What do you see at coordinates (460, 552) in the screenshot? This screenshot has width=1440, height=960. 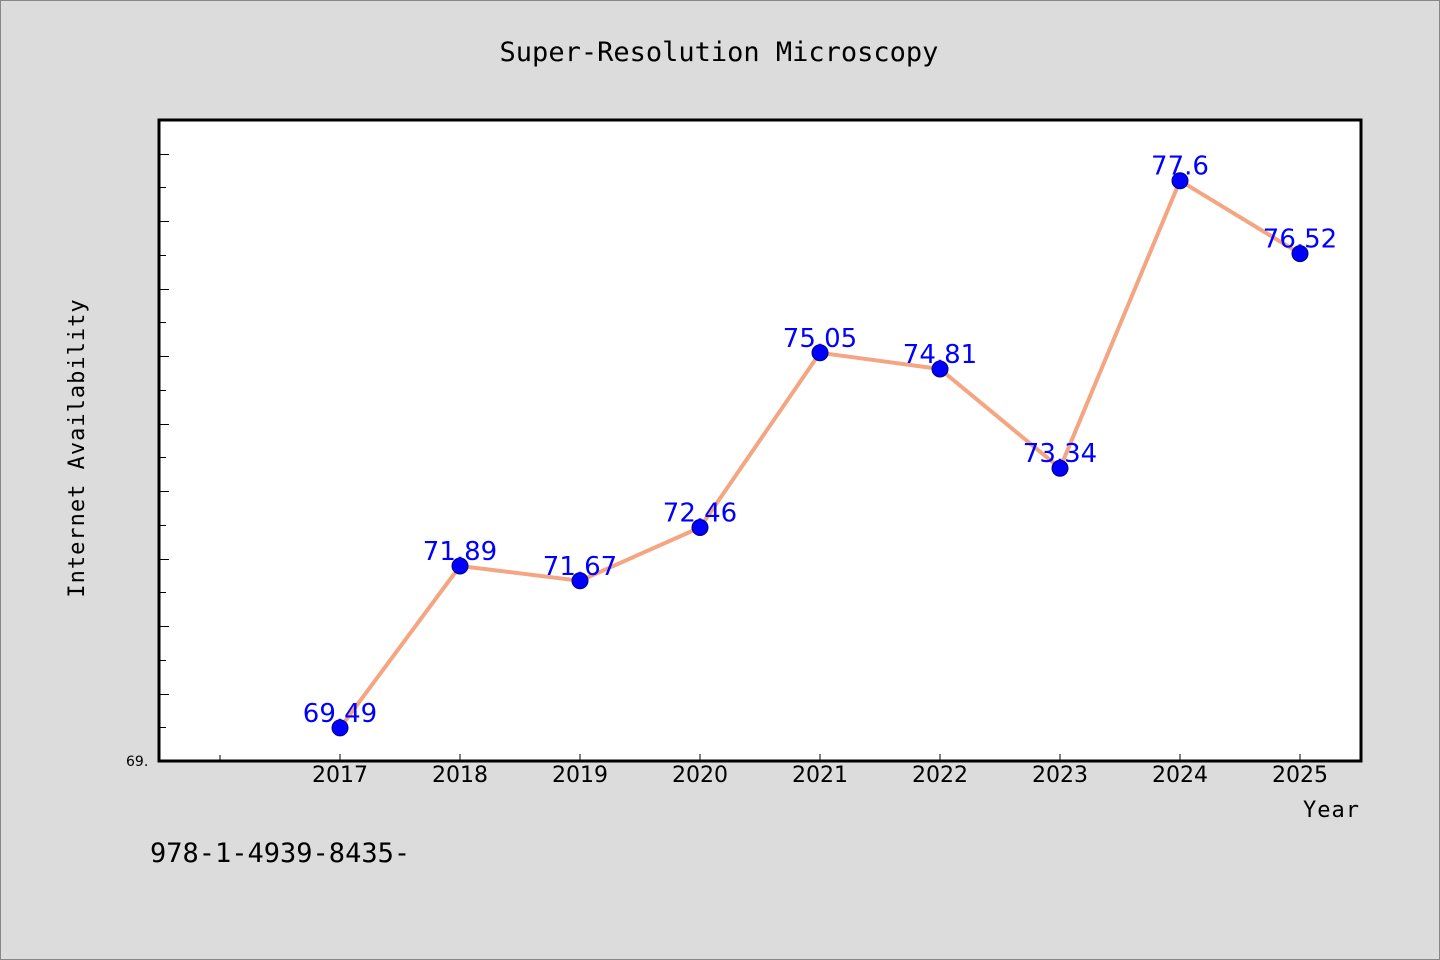 I see `data-label: 71.89` at bounding box center [460, 552].